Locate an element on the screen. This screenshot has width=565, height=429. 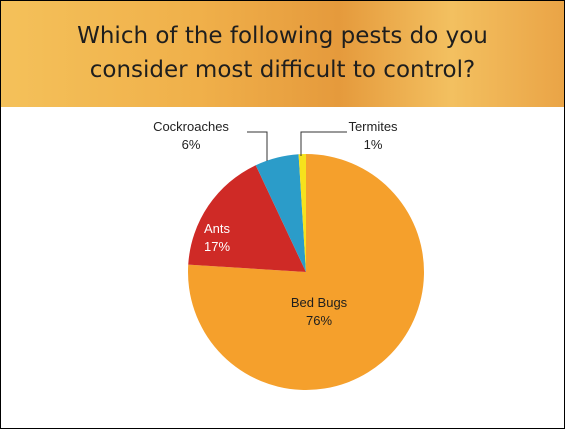
slice-label: Termites is located at coordinates (373, 126).